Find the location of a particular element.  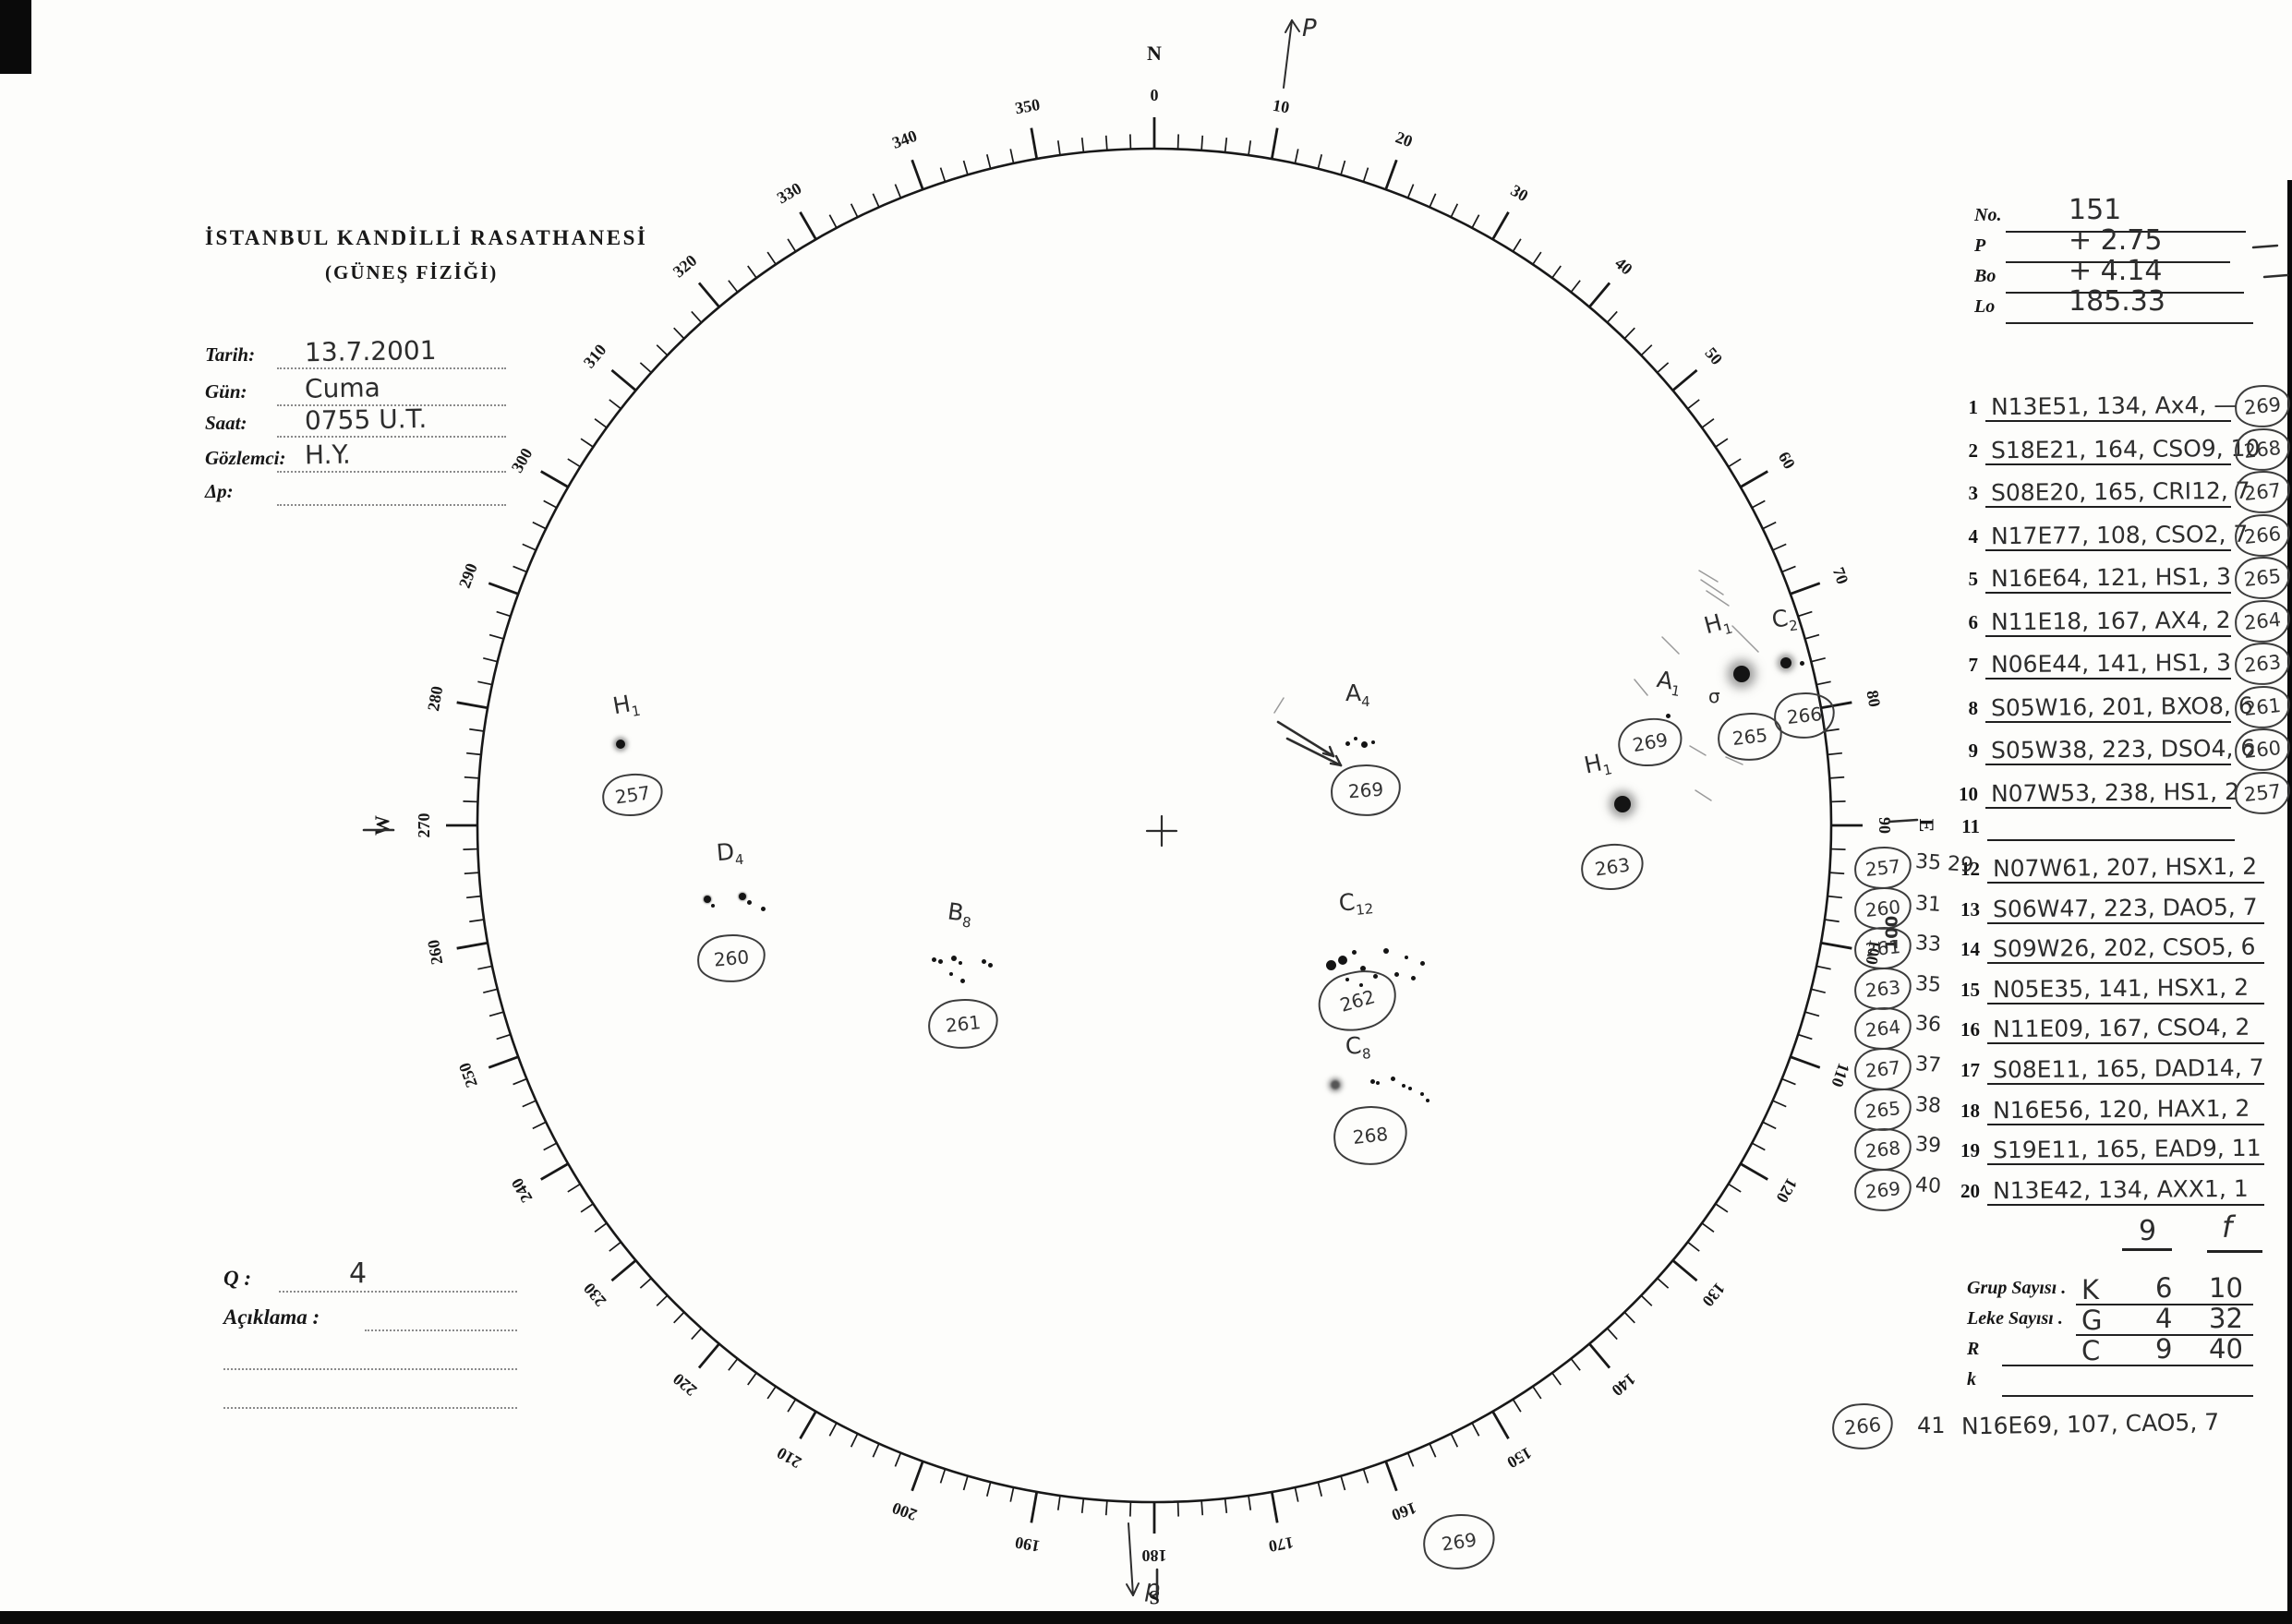

obs-row-number: 20 is located at coordinates (1970, 1190).